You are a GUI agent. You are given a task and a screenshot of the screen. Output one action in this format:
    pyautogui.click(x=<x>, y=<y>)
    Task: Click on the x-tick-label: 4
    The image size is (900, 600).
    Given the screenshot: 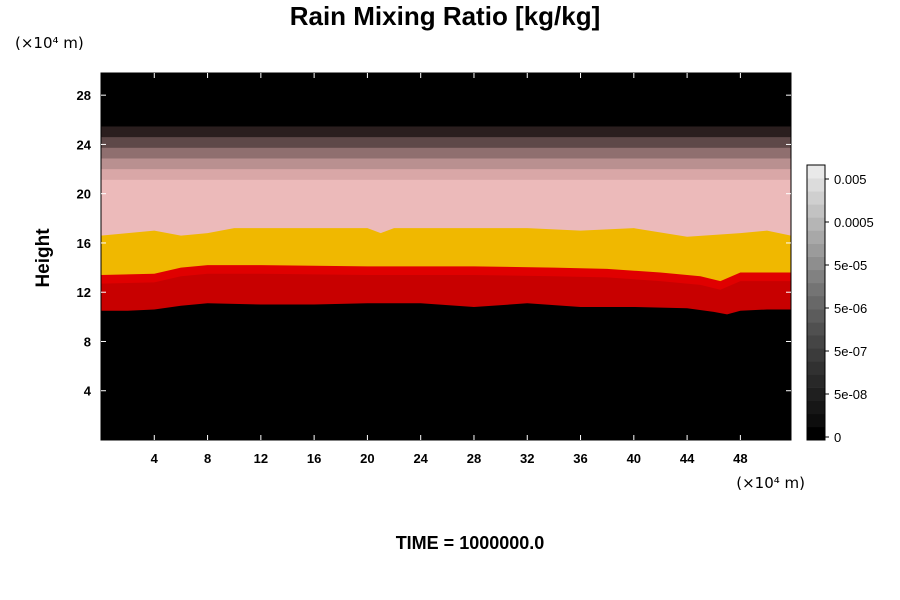 What is the action you would take?
    pyautogui.click(x=155, y=458)
    